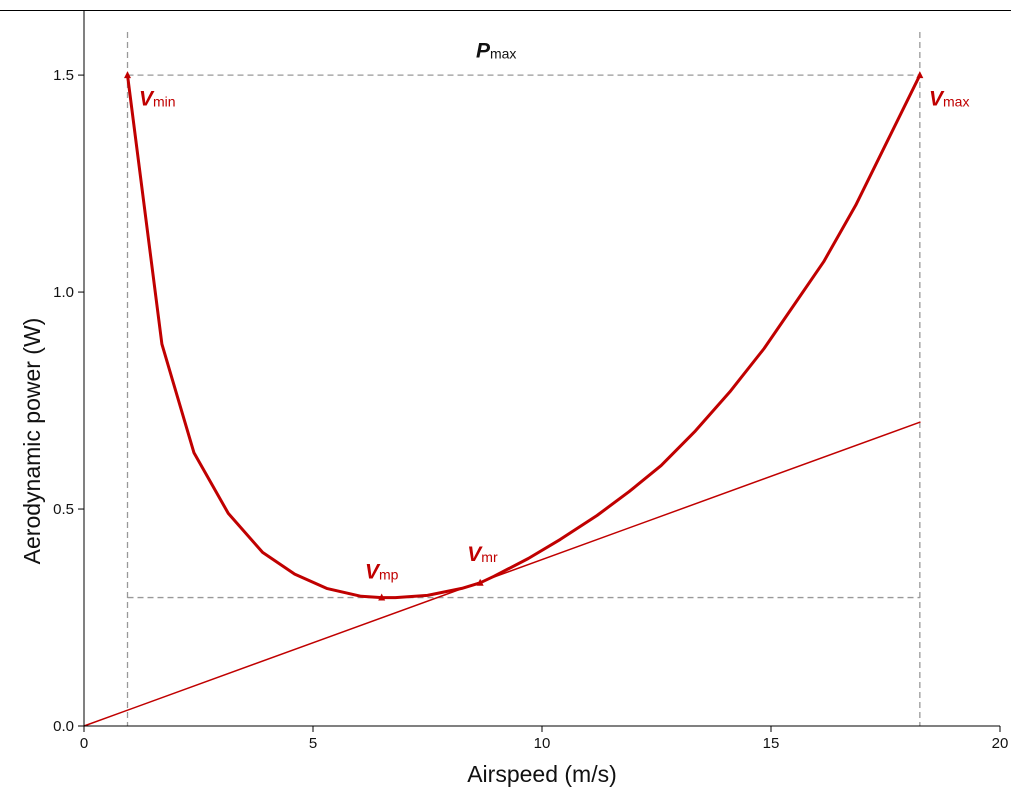 Image resolution: width=1011 pixels, height=790 pixels. I want to click on x-tick-label: 10, so click(542, 743).